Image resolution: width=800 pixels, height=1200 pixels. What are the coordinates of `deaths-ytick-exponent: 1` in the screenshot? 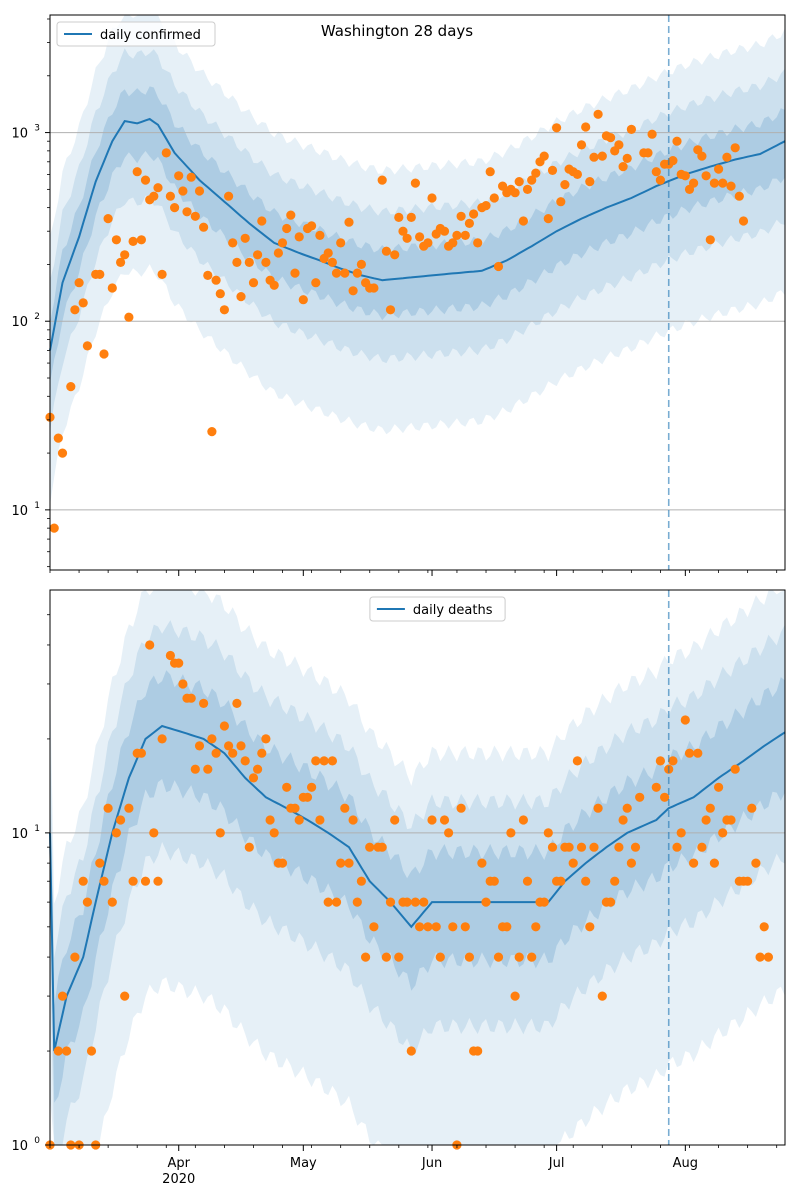 It's located at (37, 829).